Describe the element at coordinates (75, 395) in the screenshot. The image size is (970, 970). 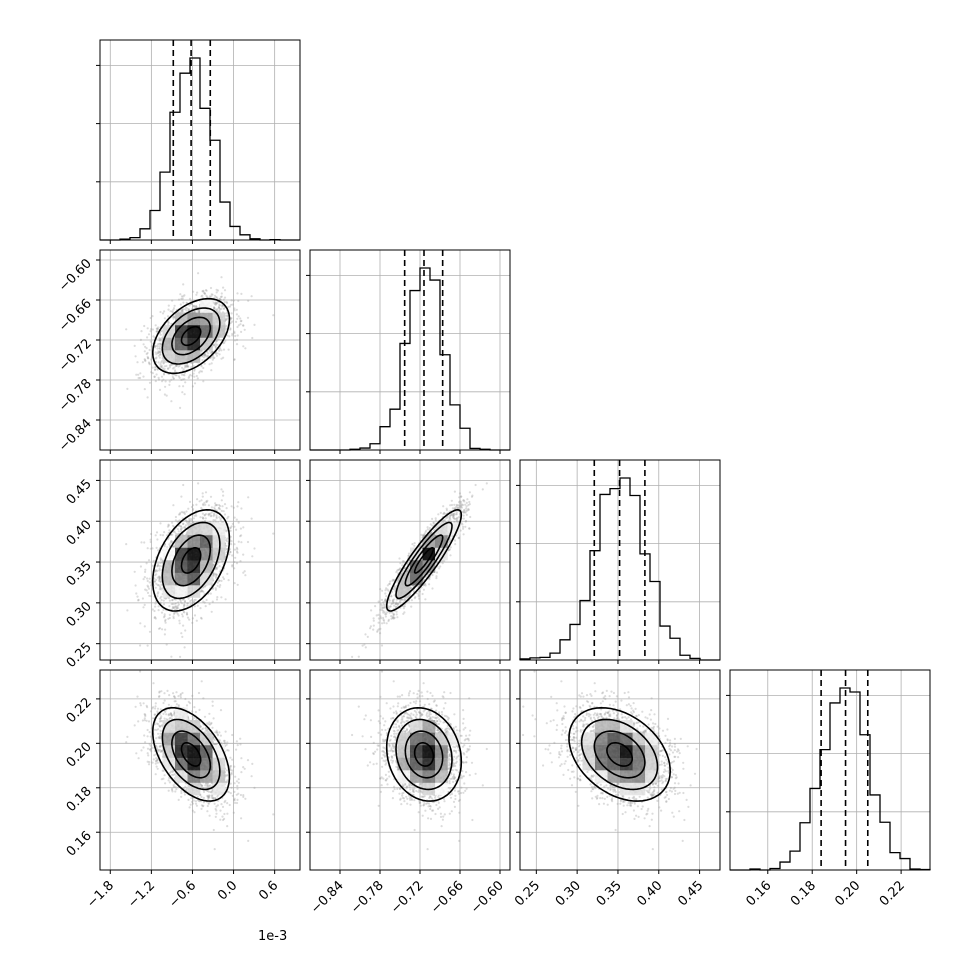
I see `ytick-label-1: −0.78` at that location.